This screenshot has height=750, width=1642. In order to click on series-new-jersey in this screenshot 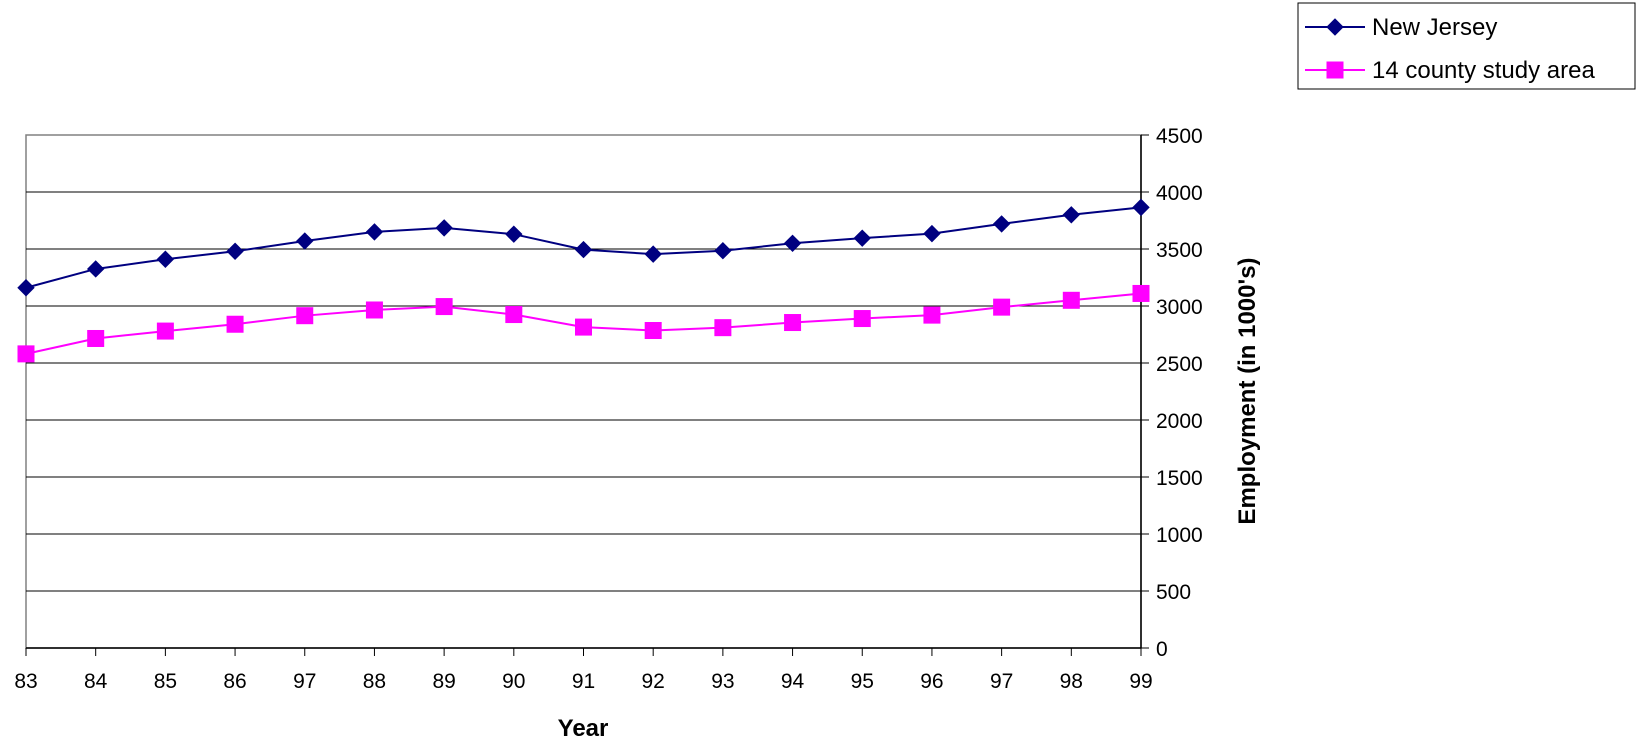, I will do `click(583, 247)`.